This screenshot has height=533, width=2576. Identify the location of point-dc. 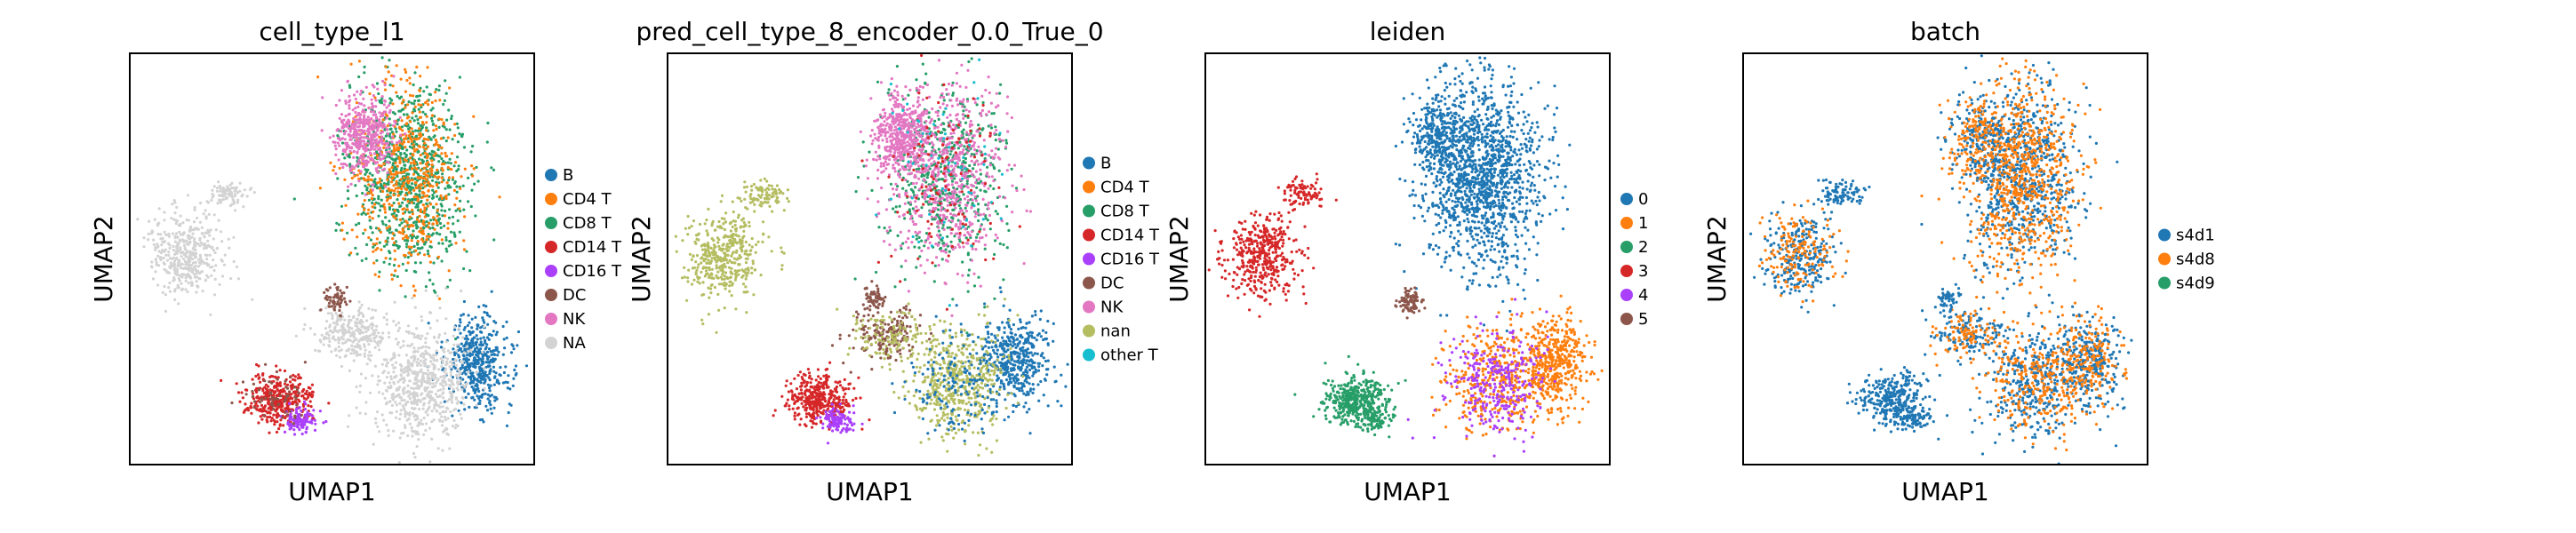
(278, 404).